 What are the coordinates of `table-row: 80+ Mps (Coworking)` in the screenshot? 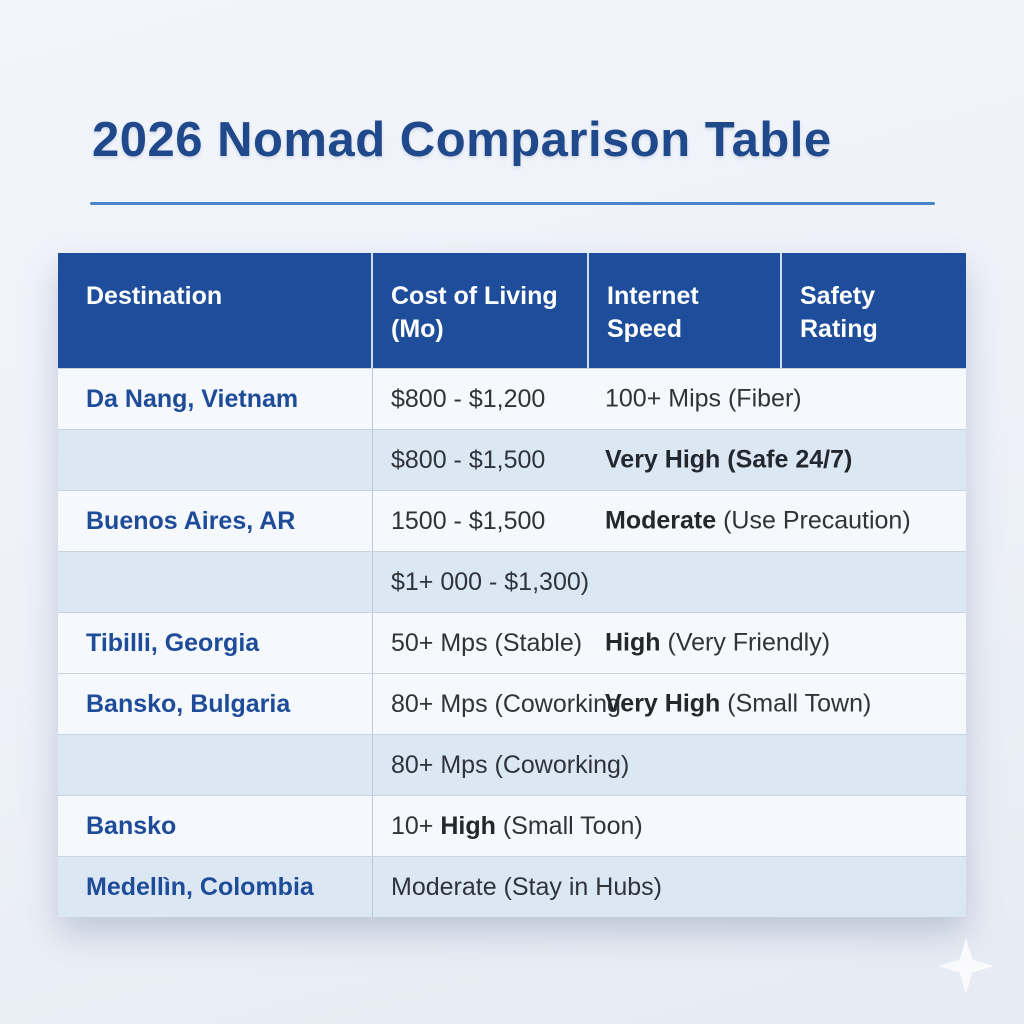 It's located at (512, 764).